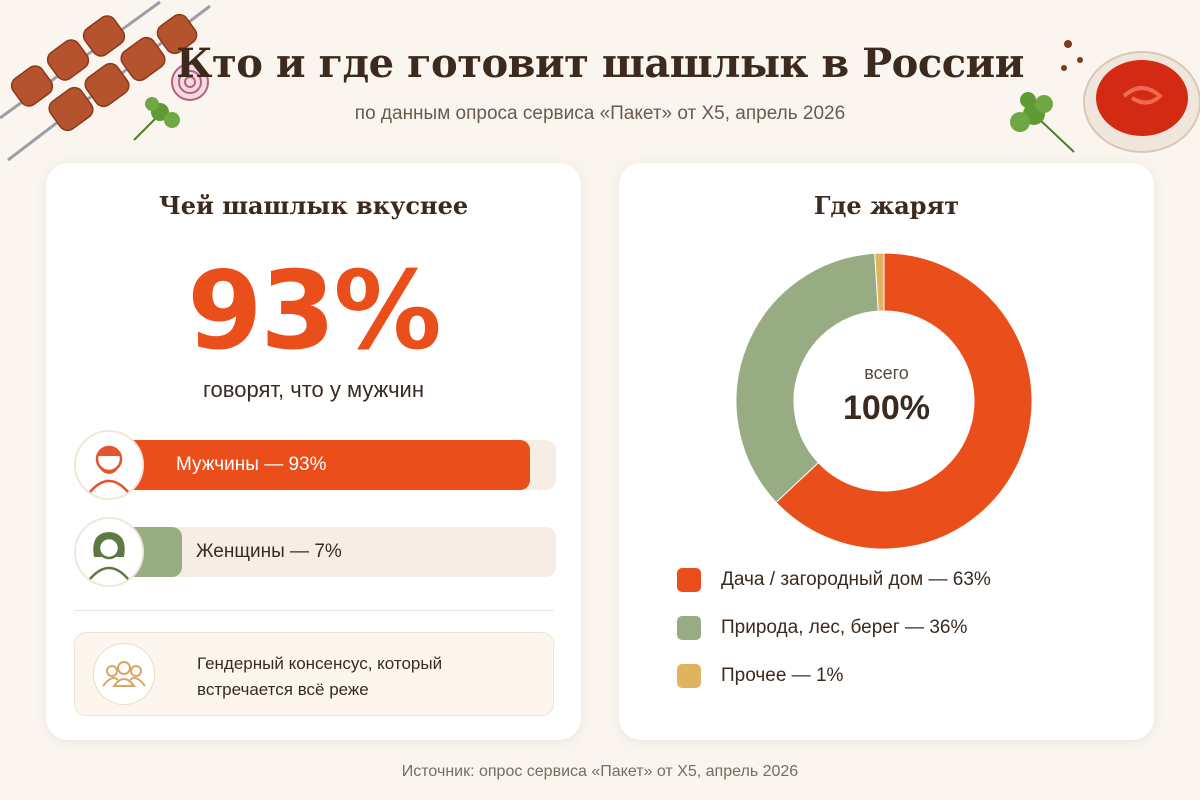 The image size is (1200, 800). Describe the element at coordinates (124, 674) in the screenshot. I see `group-people-icon` at that location.